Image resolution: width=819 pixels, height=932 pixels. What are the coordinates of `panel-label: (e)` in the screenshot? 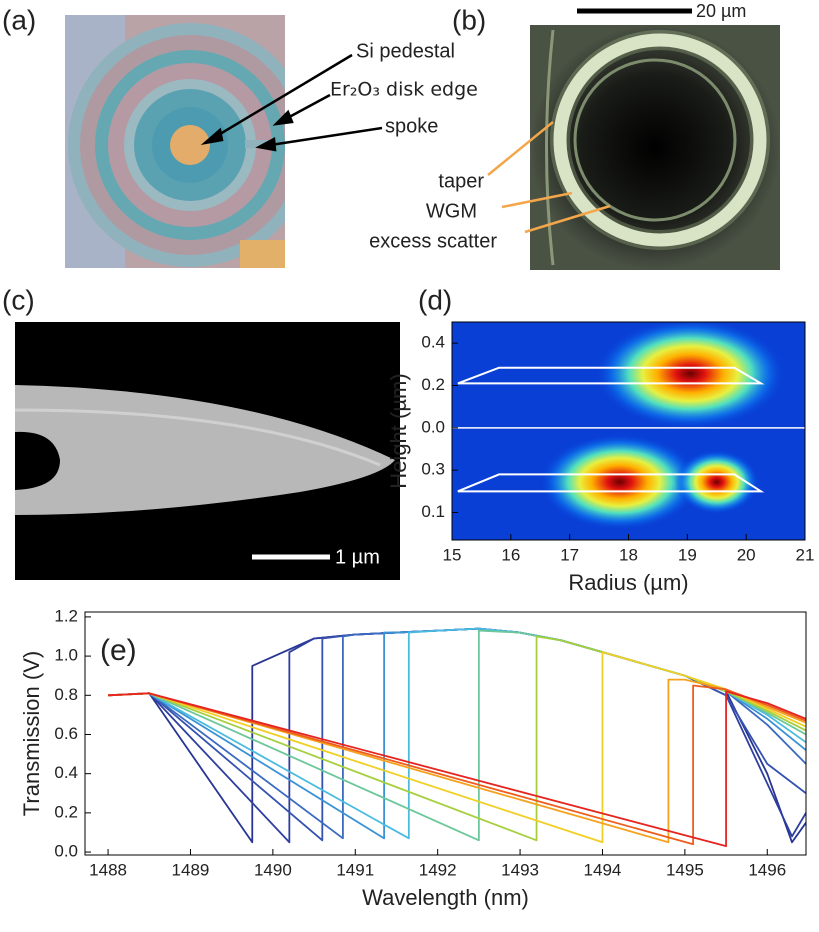 It's located at (118, 650).